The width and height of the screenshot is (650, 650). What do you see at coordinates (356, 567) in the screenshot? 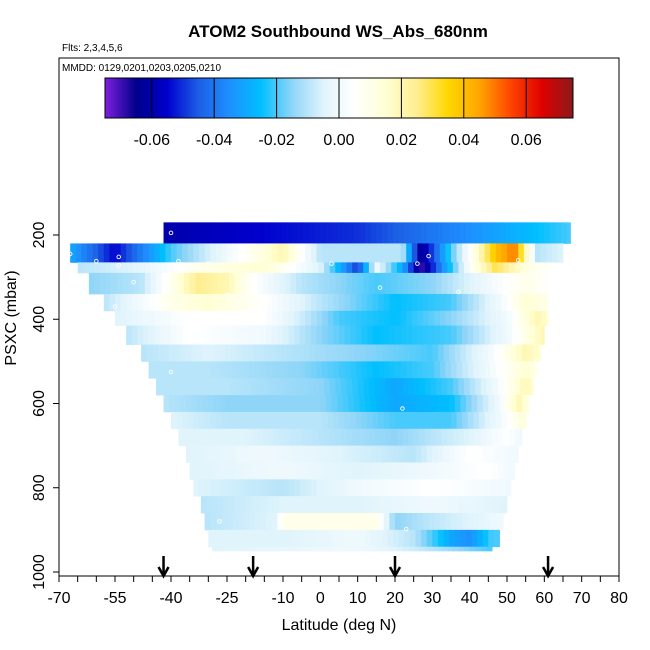
I see `flight-arrows` at bounding box center [356, 567].